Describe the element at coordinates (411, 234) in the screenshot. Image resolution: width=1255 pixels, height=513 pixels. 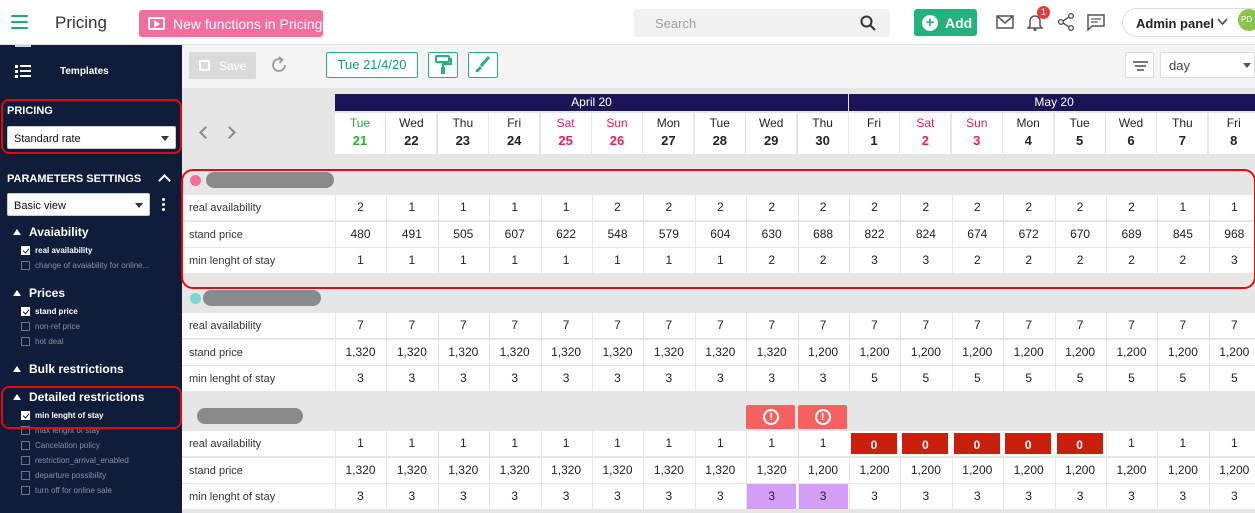
I see `table-cell: 491` at that location.